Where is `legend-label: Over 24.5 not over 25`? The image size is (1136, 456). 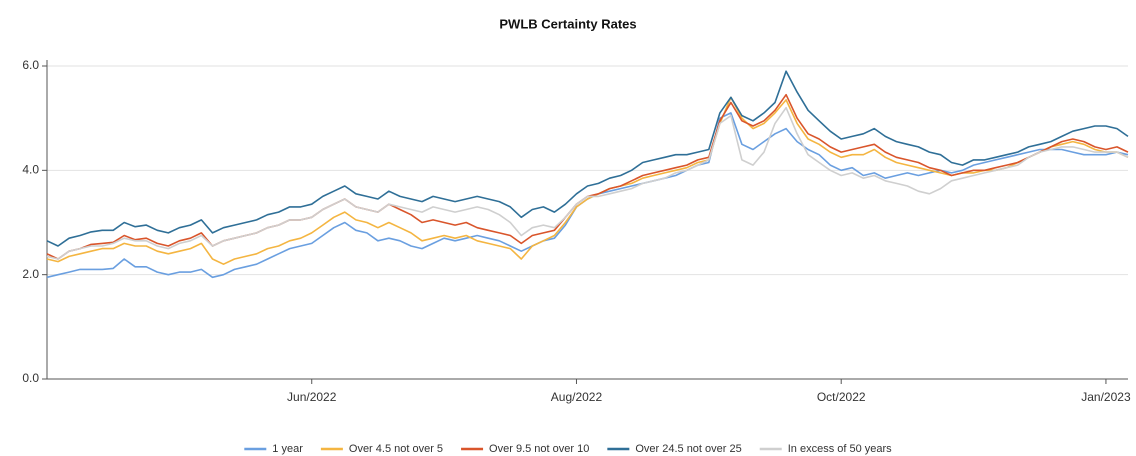 legend-label: Over 24.5 not over 25 is located at coordinates (688, 449).